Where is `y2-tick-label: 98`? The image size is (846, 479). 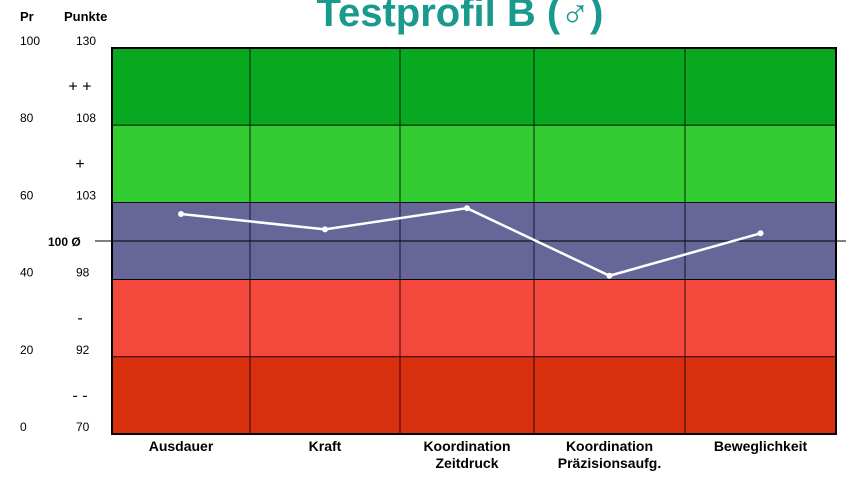 y2-tick-label: 98 is located at coordinates (83, 273).